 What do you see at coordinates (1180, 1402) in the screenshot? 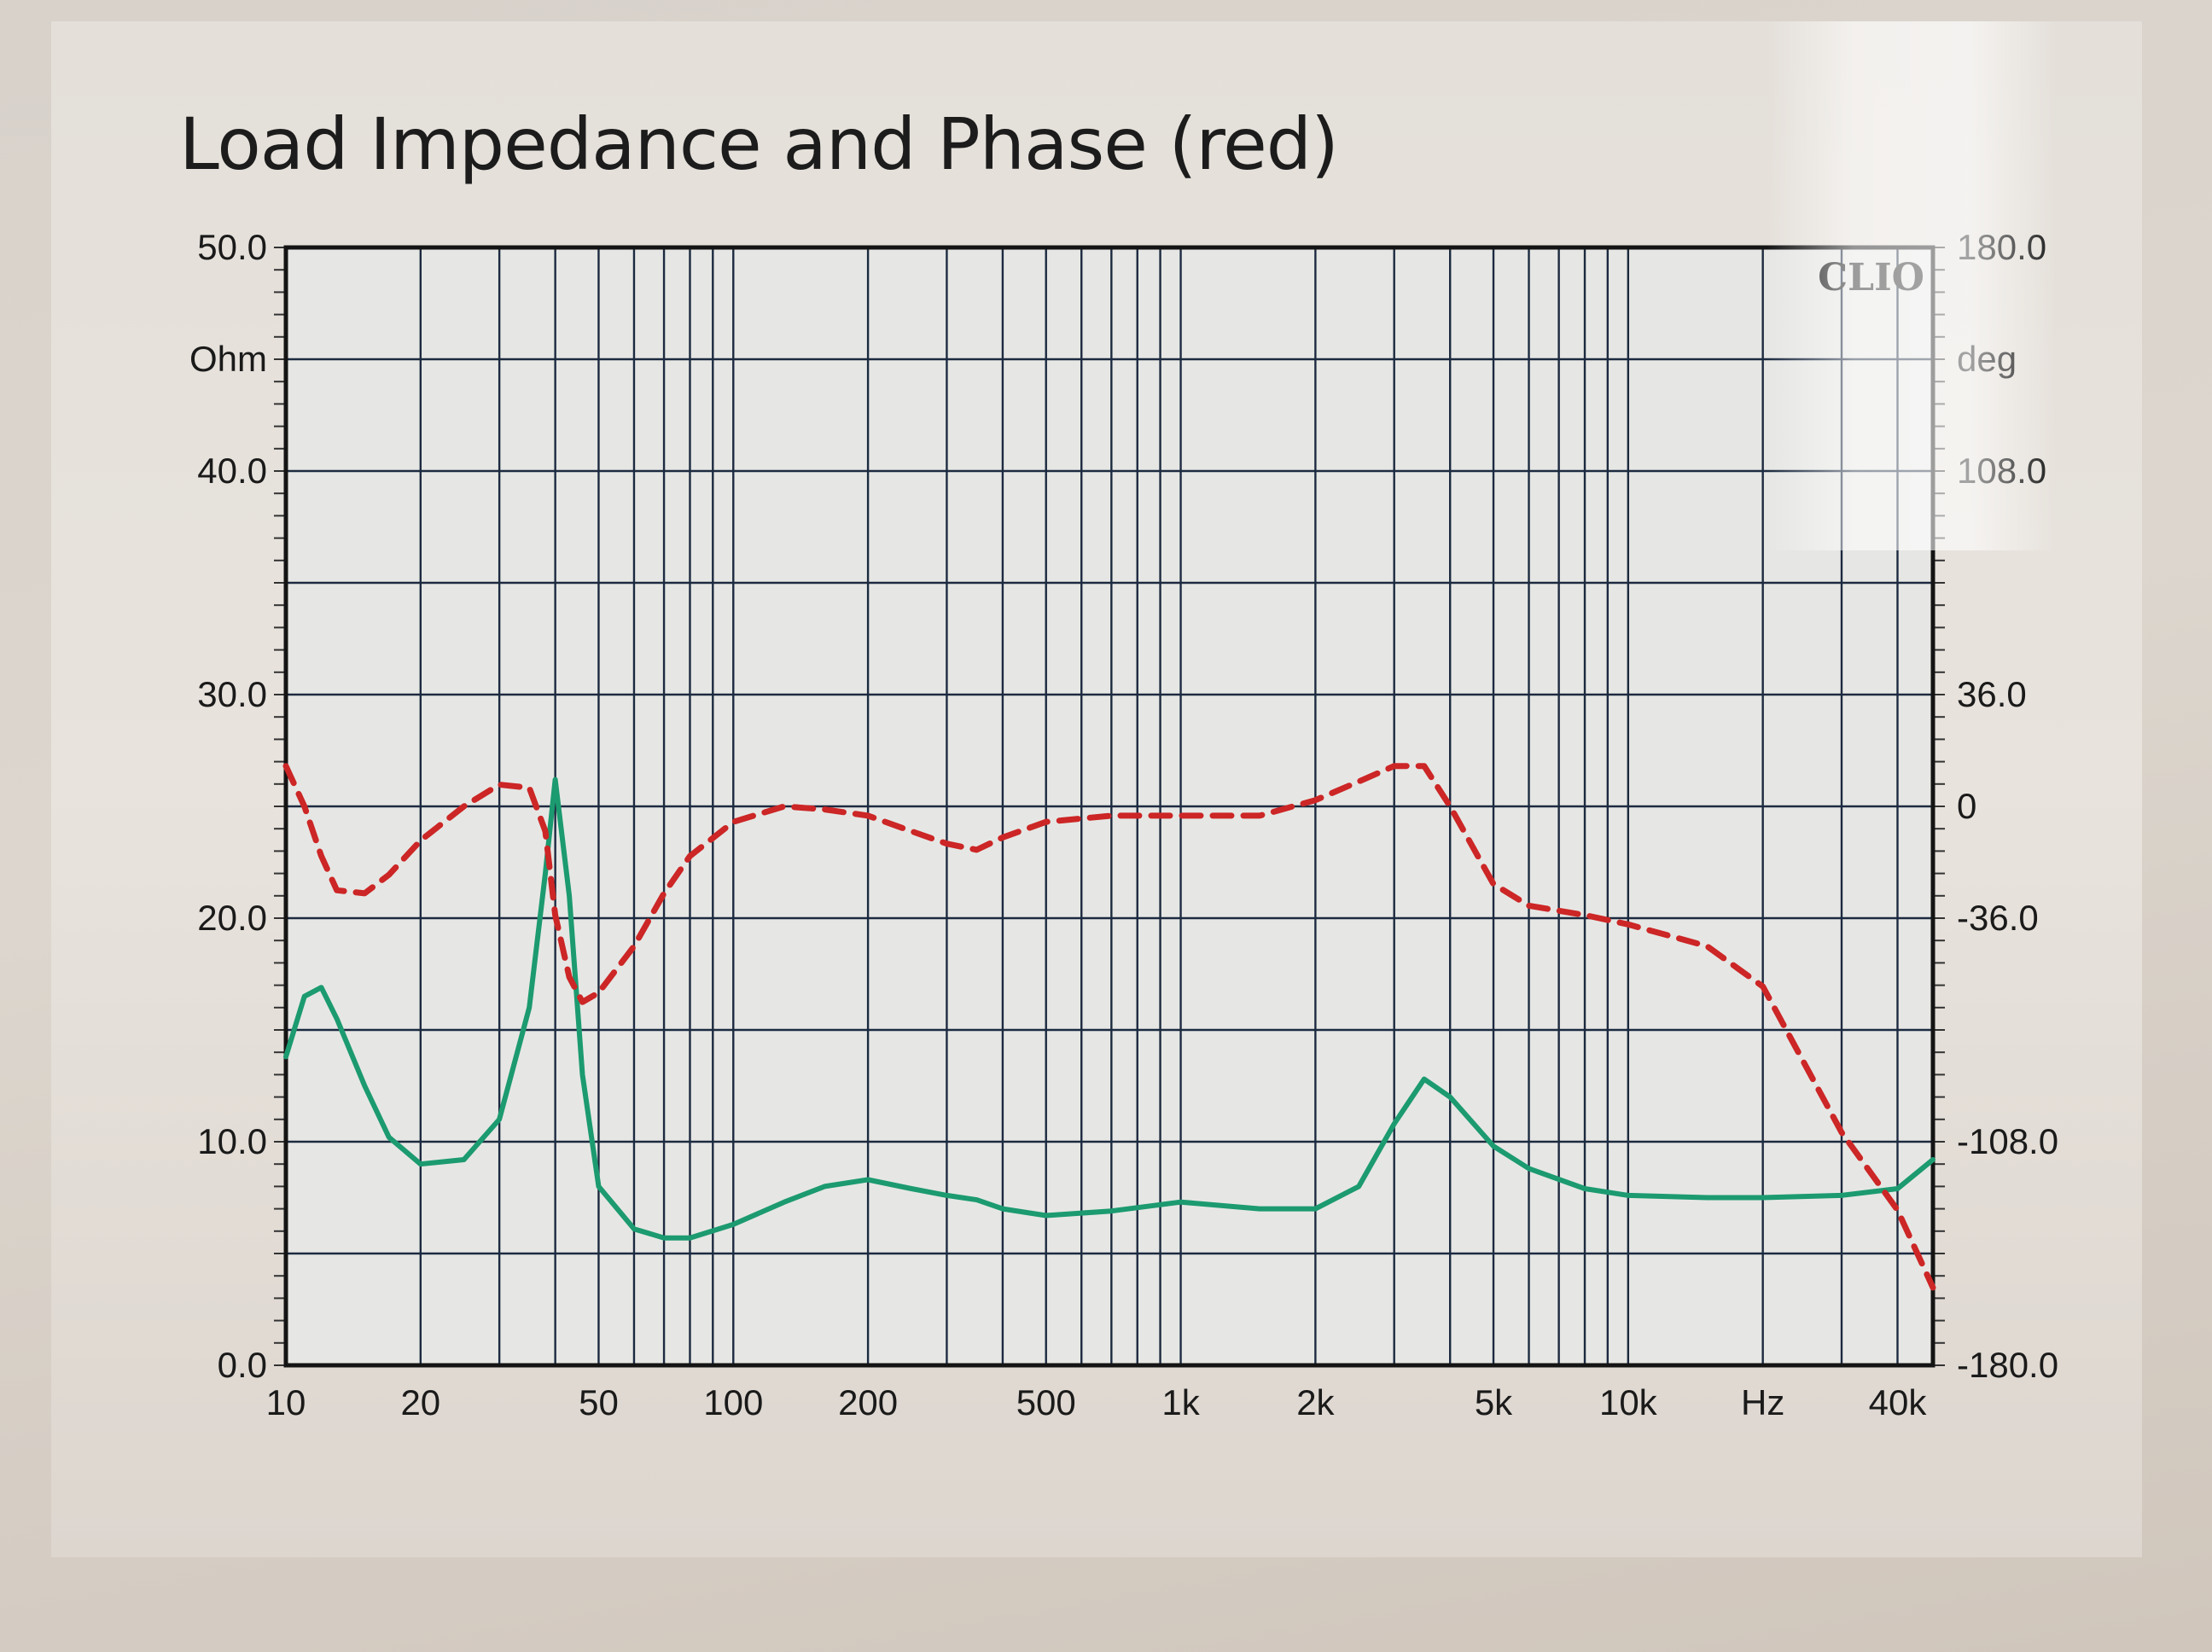
I see `x-axis-tick-label: 1k` at bounding box center [1180, 1402].